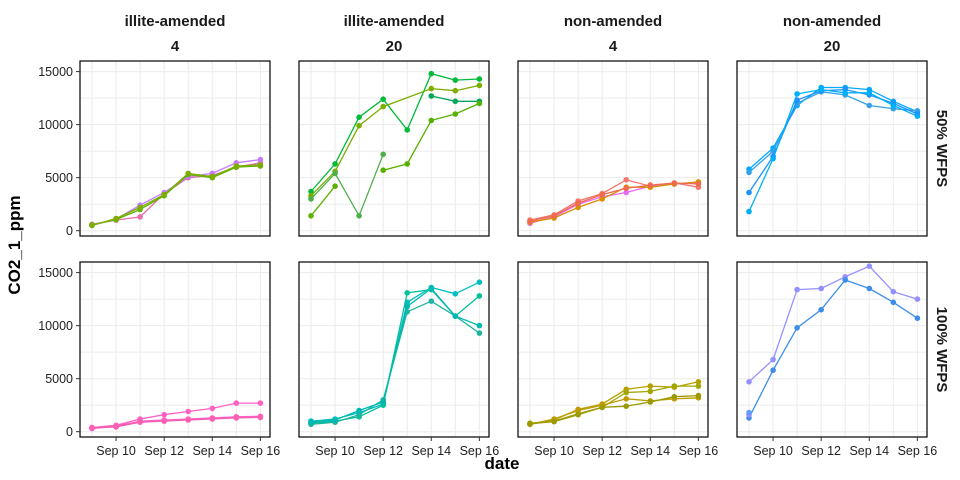  I want to click on column-strip-label-top: non-amended, so click(832, 21).